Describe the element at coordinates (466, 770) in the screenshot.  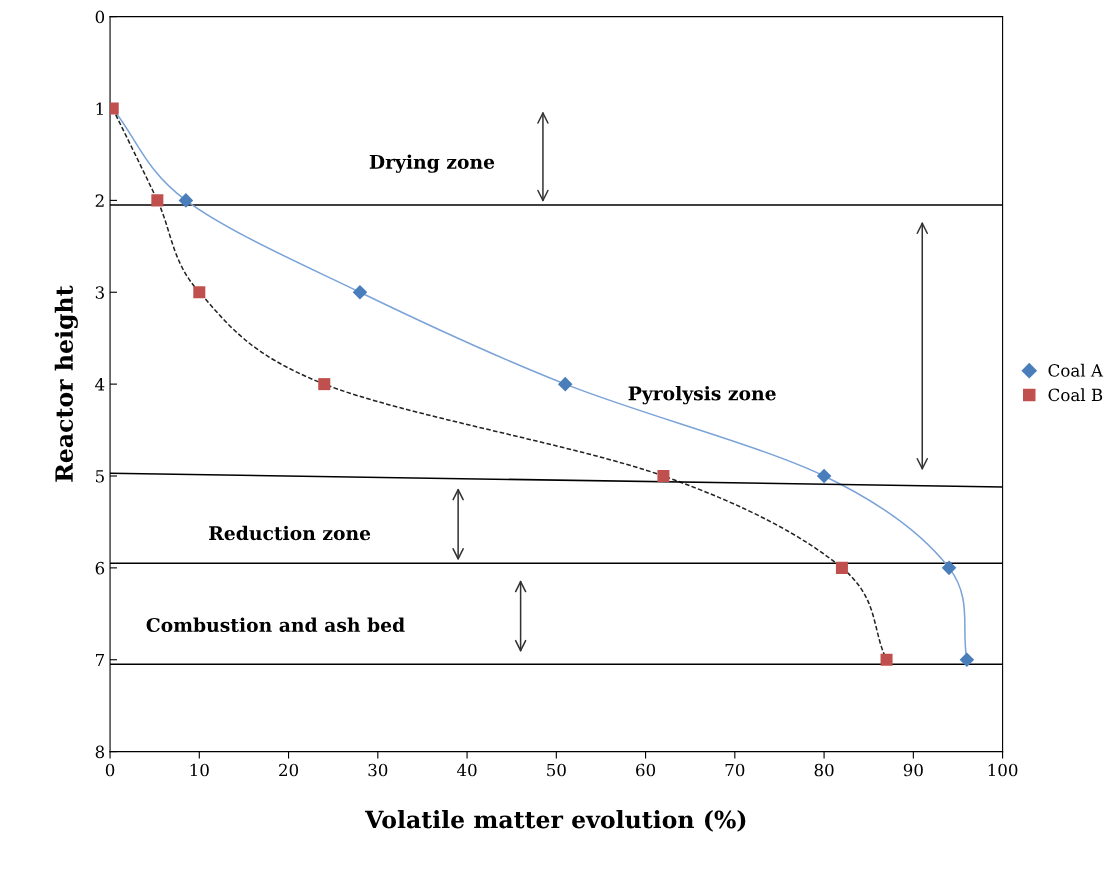
I see `x-tick-label: 40` at that location.